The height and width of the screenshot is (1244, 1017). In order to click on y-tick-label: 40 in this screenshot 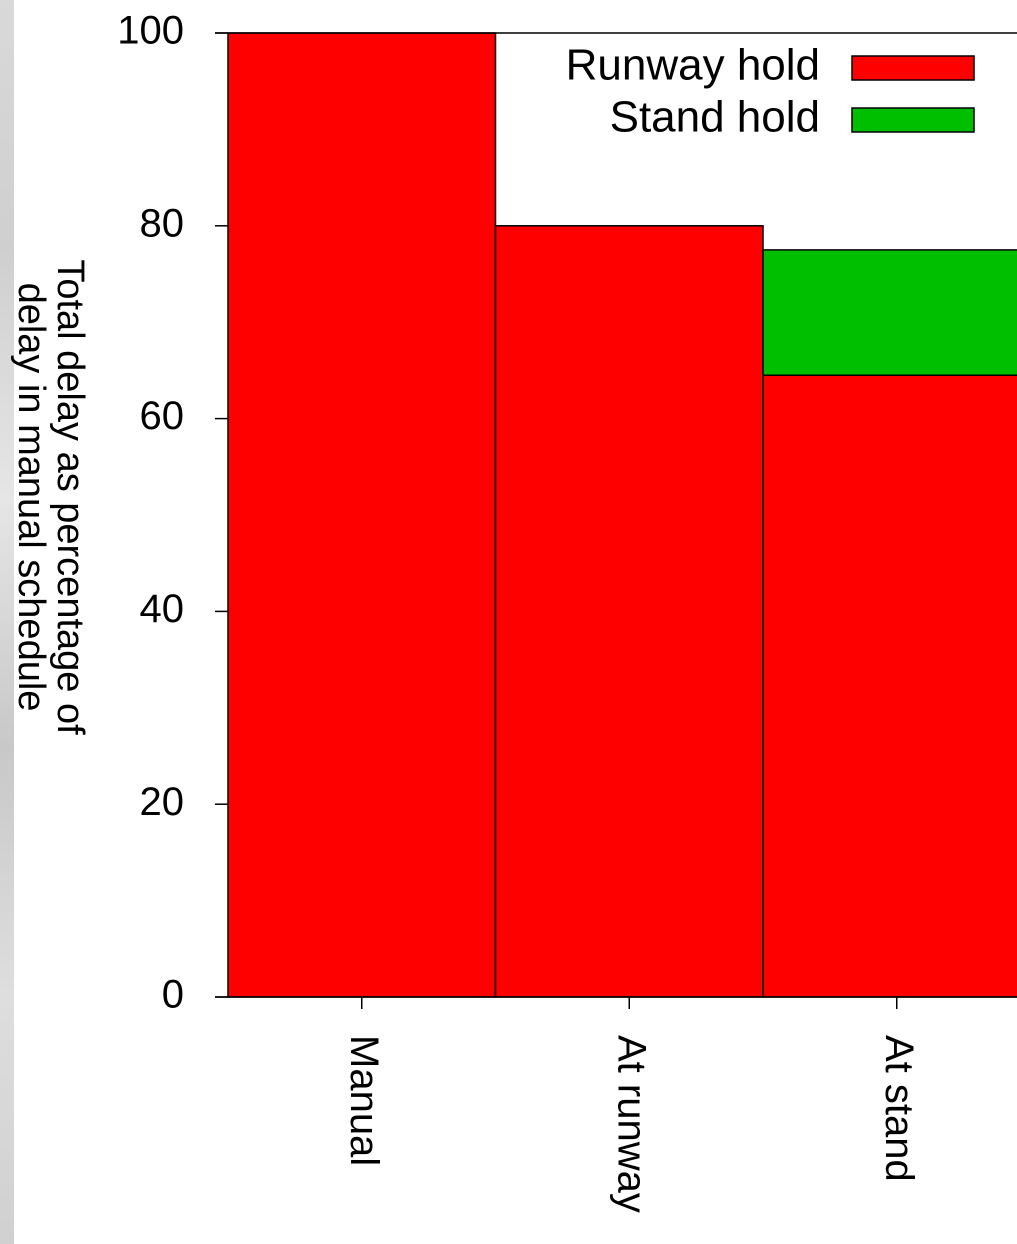, I will do `click(162, 609)`.